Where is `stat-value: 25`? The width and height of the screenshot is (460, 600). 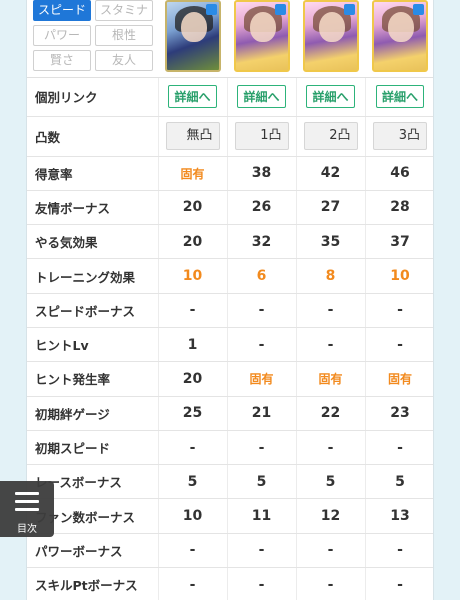 stat-value: 25 is located at coordinates (193, 413).